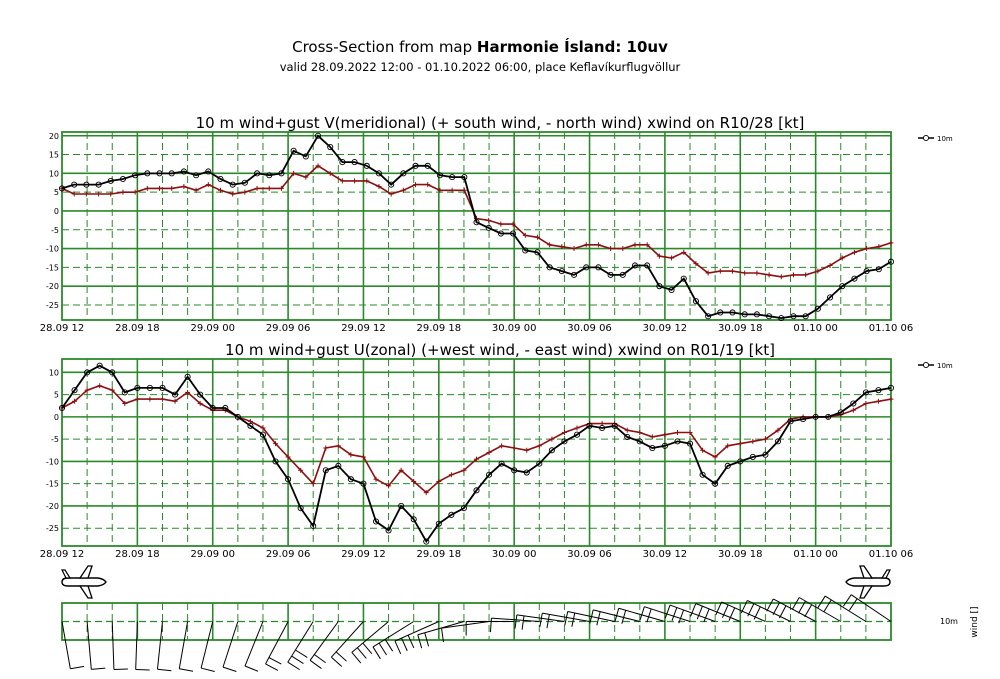  I want to click on y-tick-label: 0, so click(56, 417).